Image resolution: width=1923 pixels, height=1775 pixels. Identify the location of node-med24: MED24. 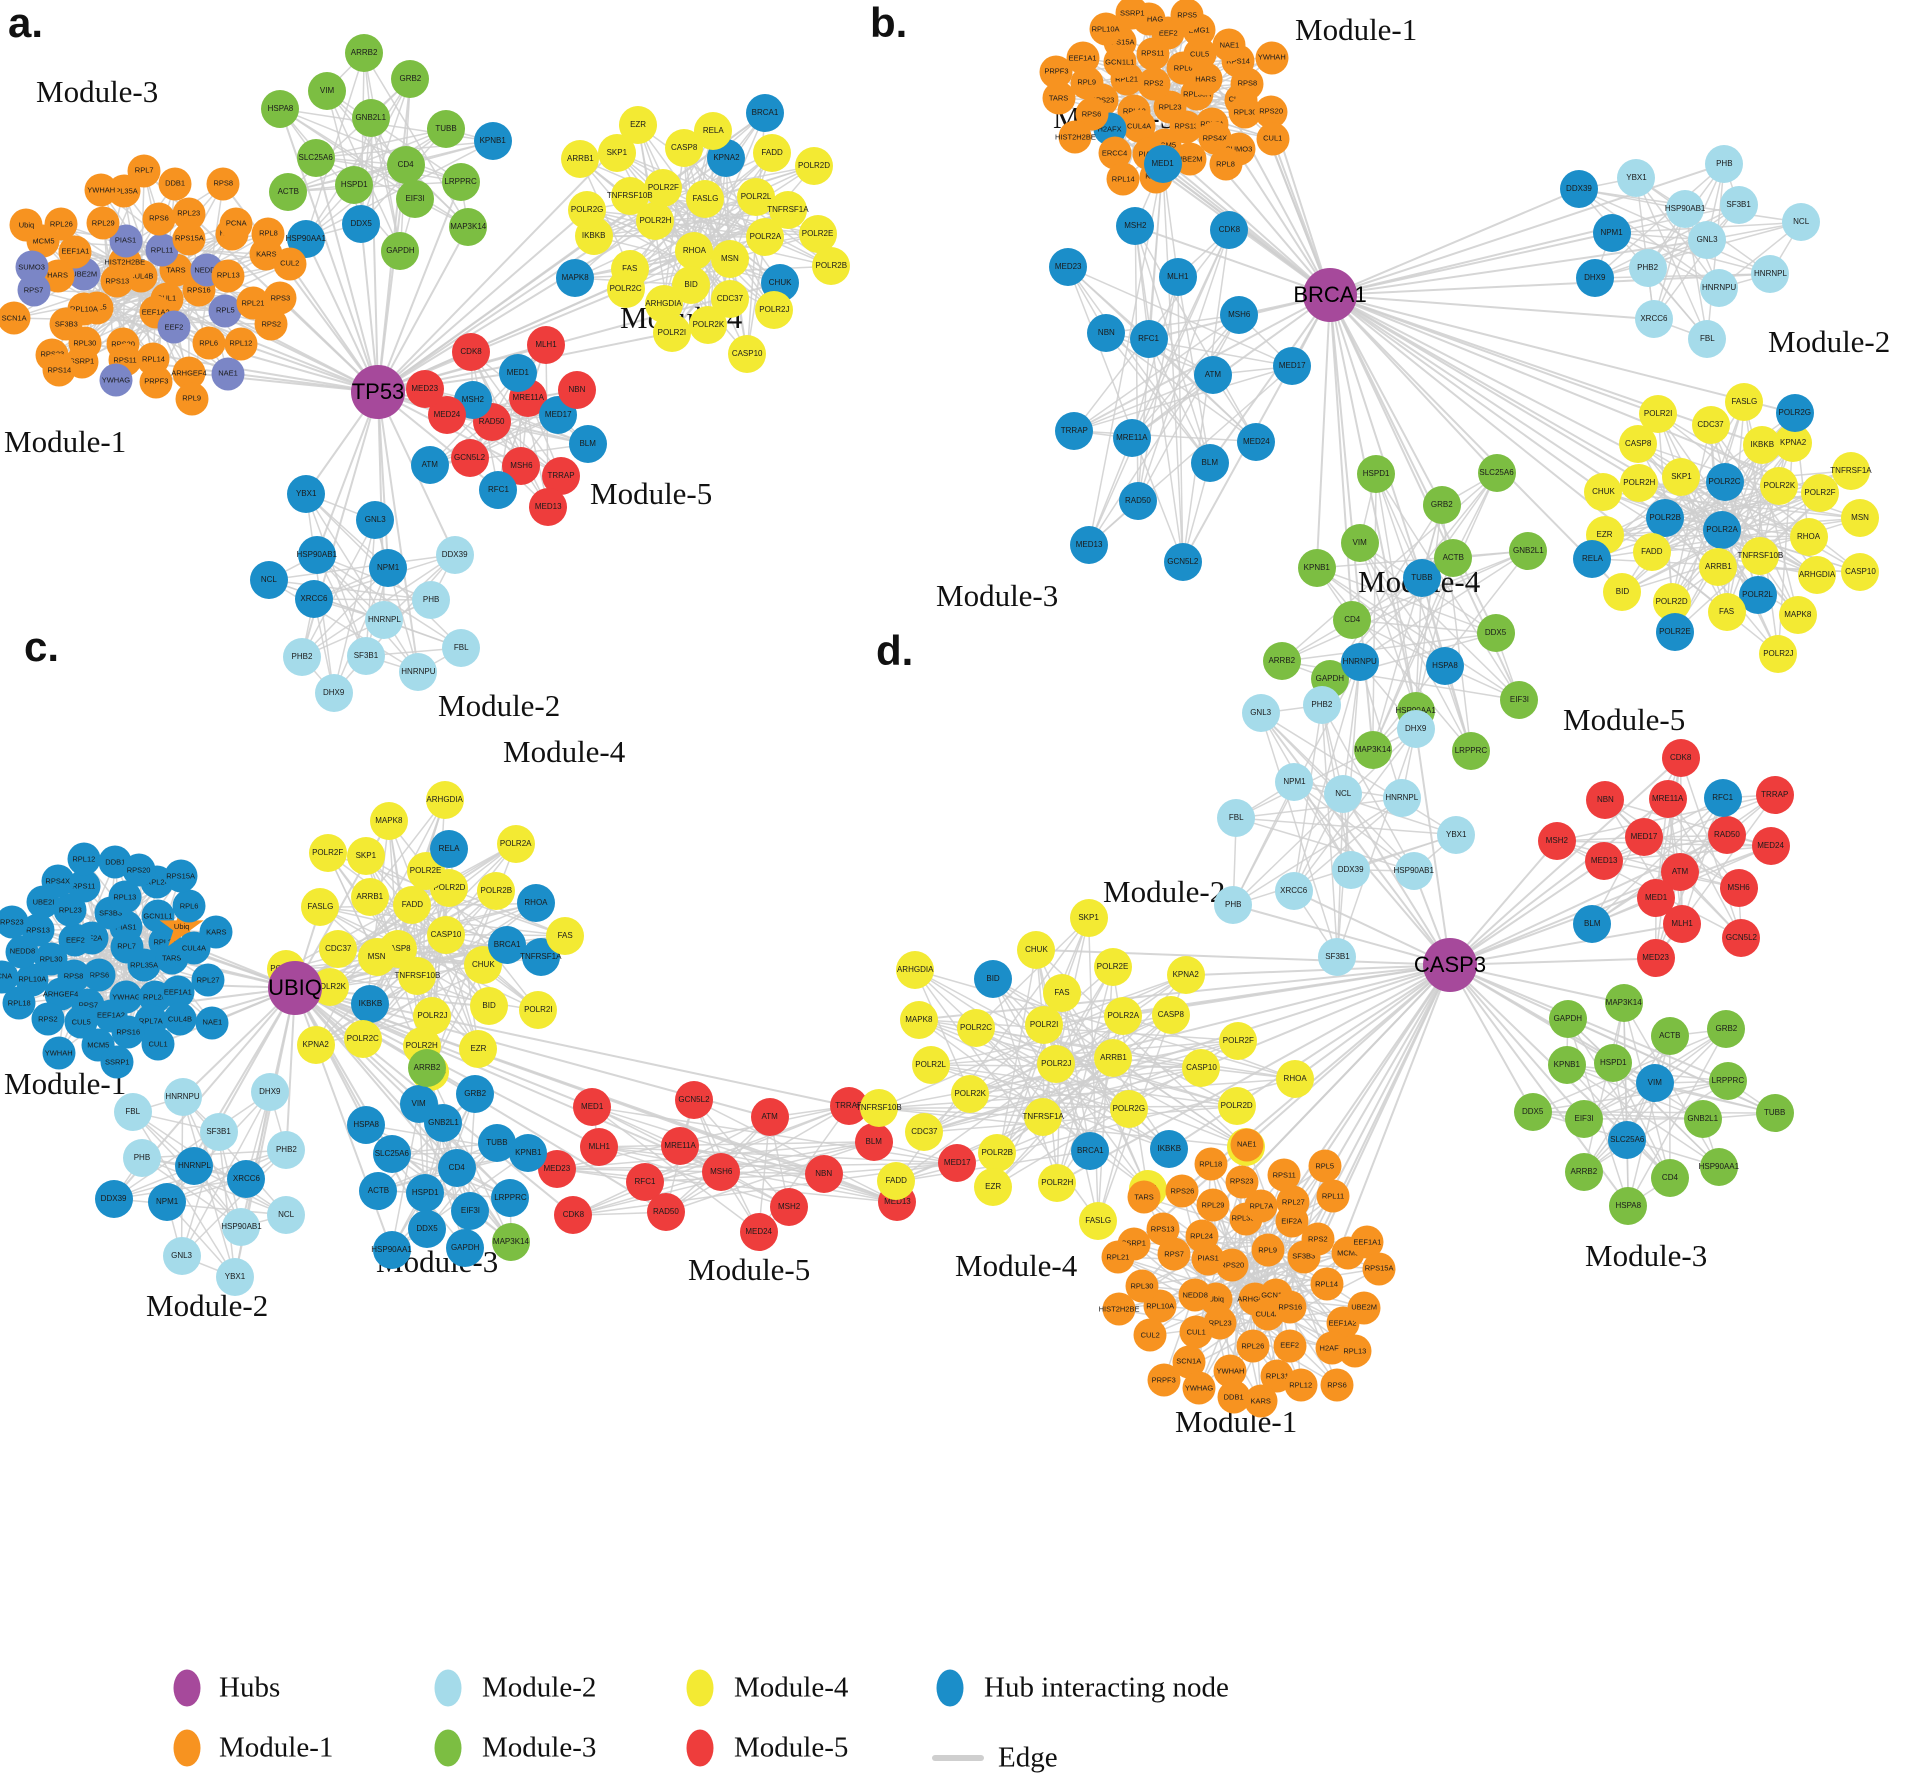
(758, 1231).